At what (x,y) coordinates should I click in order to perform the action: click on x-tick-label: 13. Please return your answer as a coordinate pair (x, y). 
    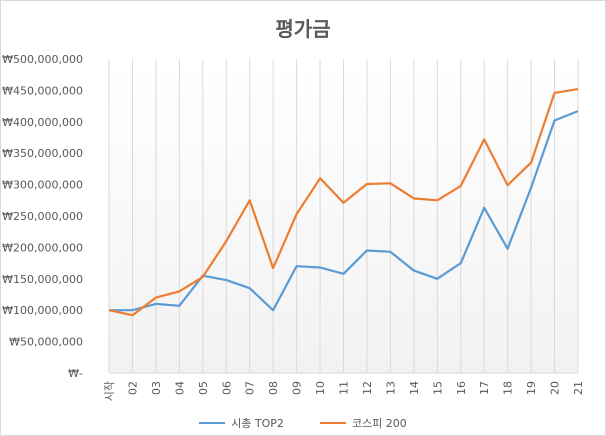
    Looking at the image, I should click on (390, 388).